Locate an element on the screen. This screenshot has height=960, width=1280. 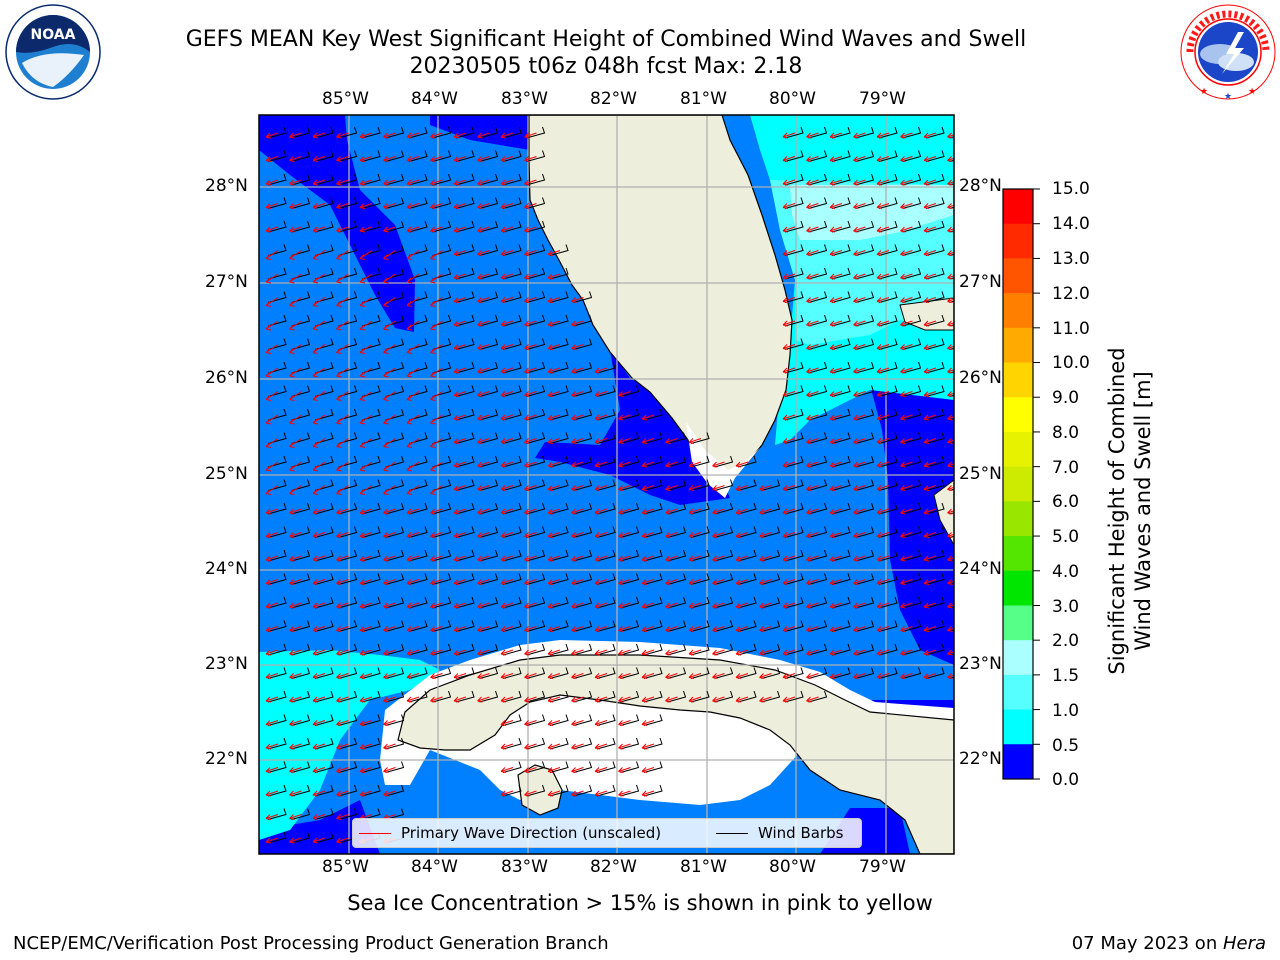
lat-tick-right-5: 24°N is located at coordinates (980, 569).